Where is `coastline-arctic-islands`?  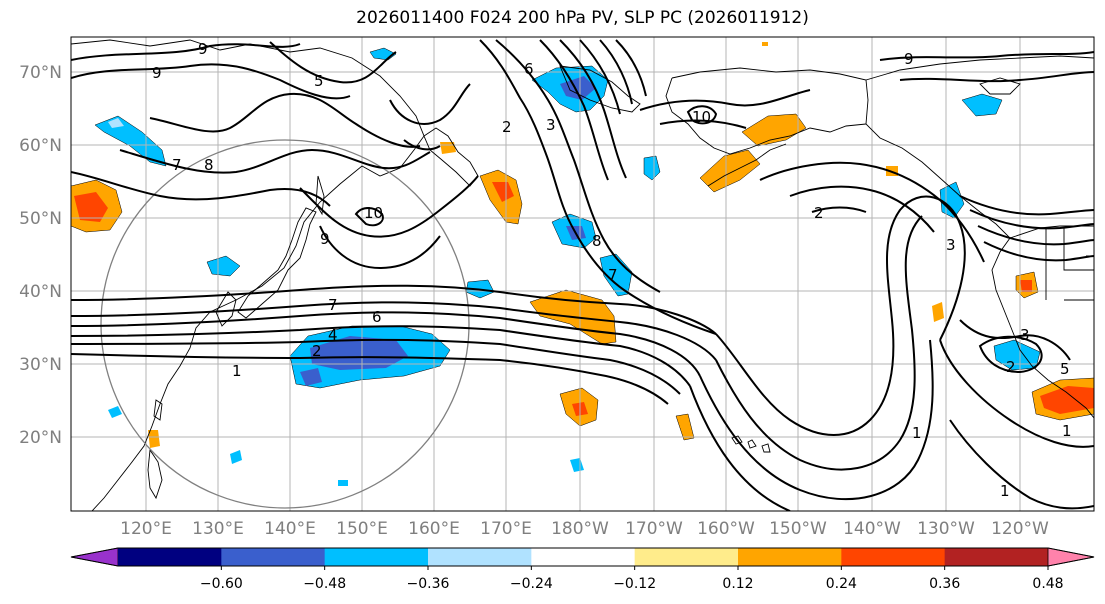
coastline-arctic-islands is located at coordinates (1000, 86).